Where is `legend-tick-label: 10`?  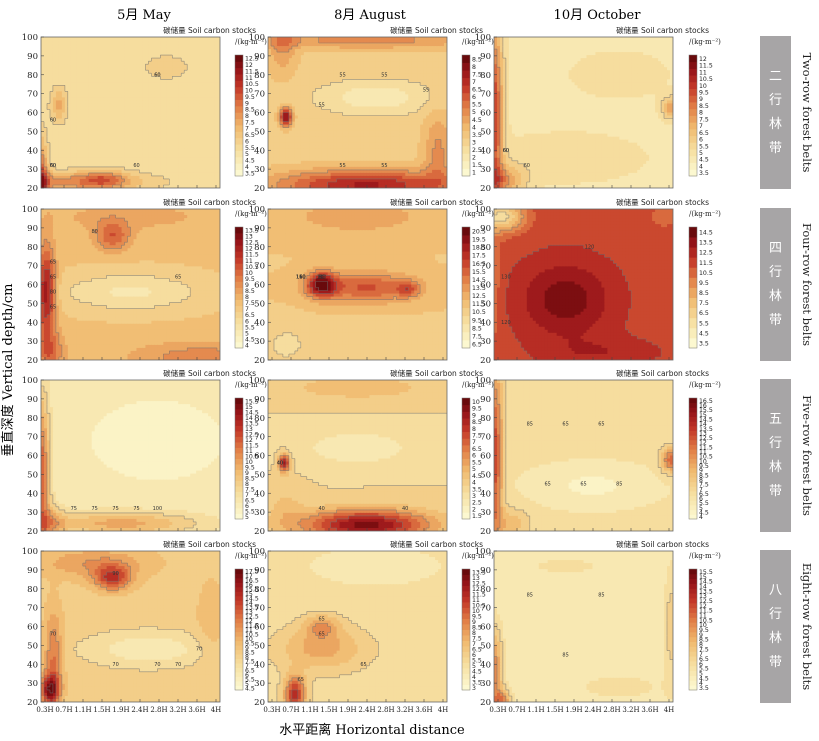
legend-tick-label: 10 is located at coordinates (249, 639).